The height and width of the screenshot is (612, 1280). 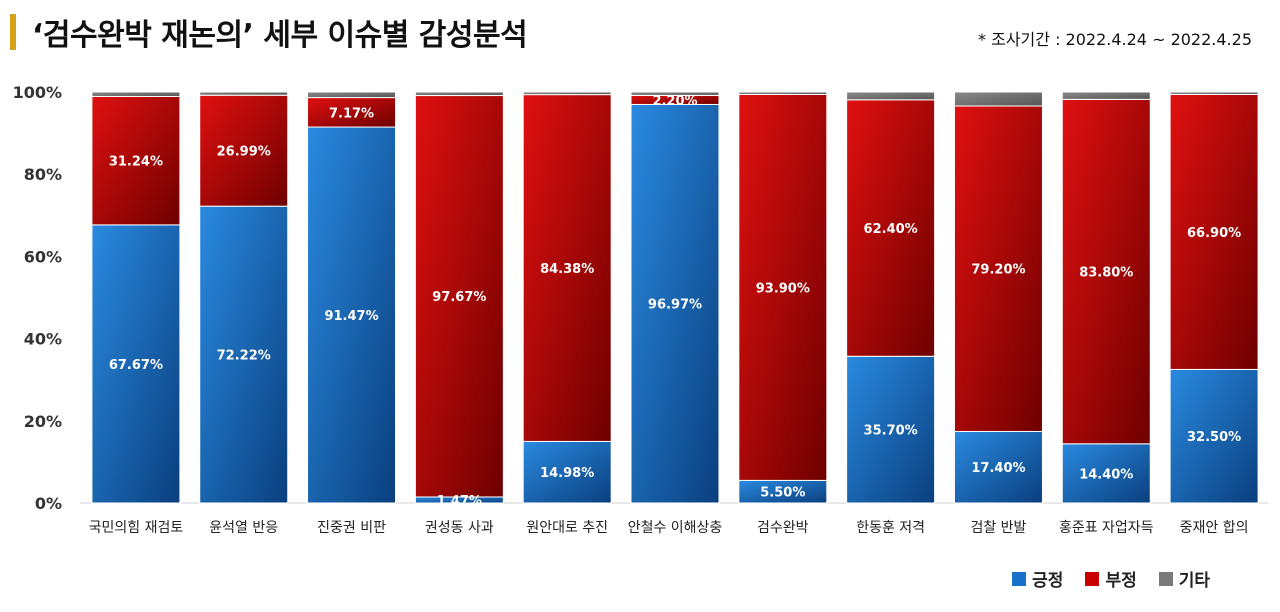 I want to click on data-label: 79.20%, so click(x=998, y=270).